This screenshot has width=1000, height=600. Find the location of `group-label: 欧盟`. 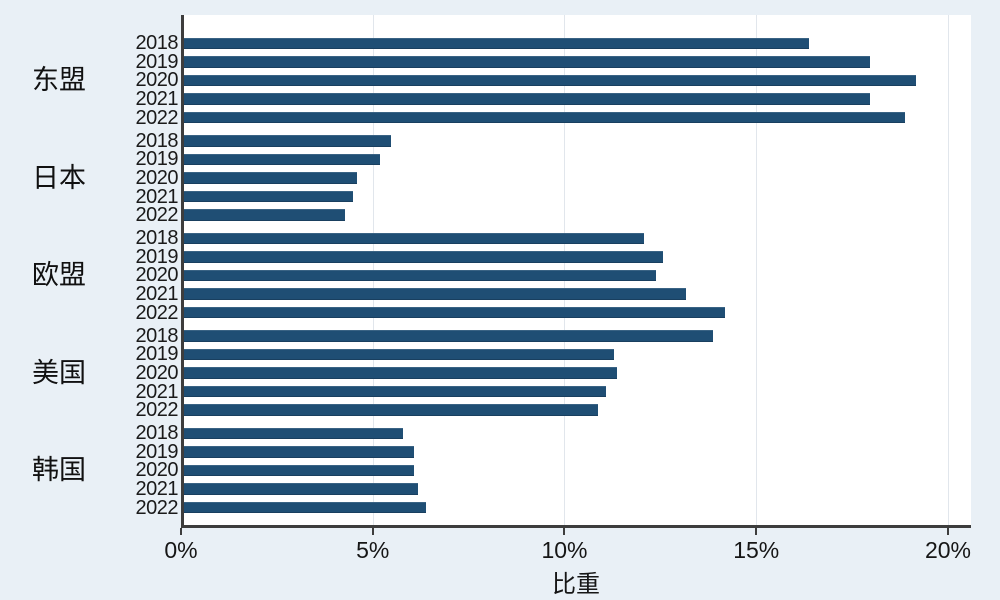

group-label: 欧盟 is located at coordinates (59, 275).